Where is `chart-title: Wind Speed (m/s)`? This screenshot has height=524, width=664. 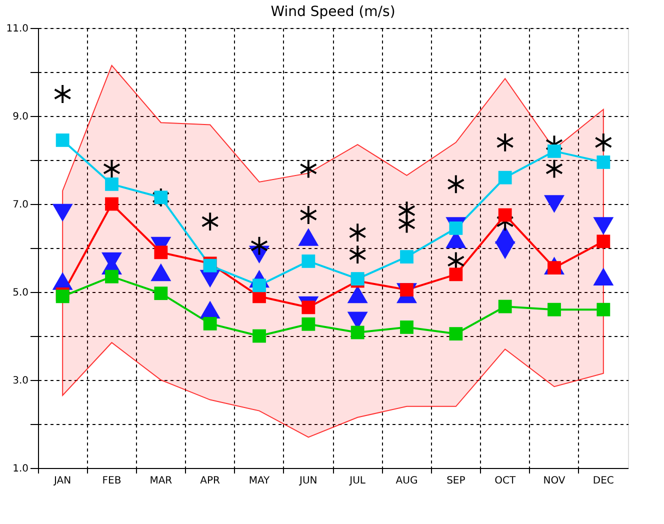
chart-title: Wind Speed (m/s) is located at coordinates (333, 12).